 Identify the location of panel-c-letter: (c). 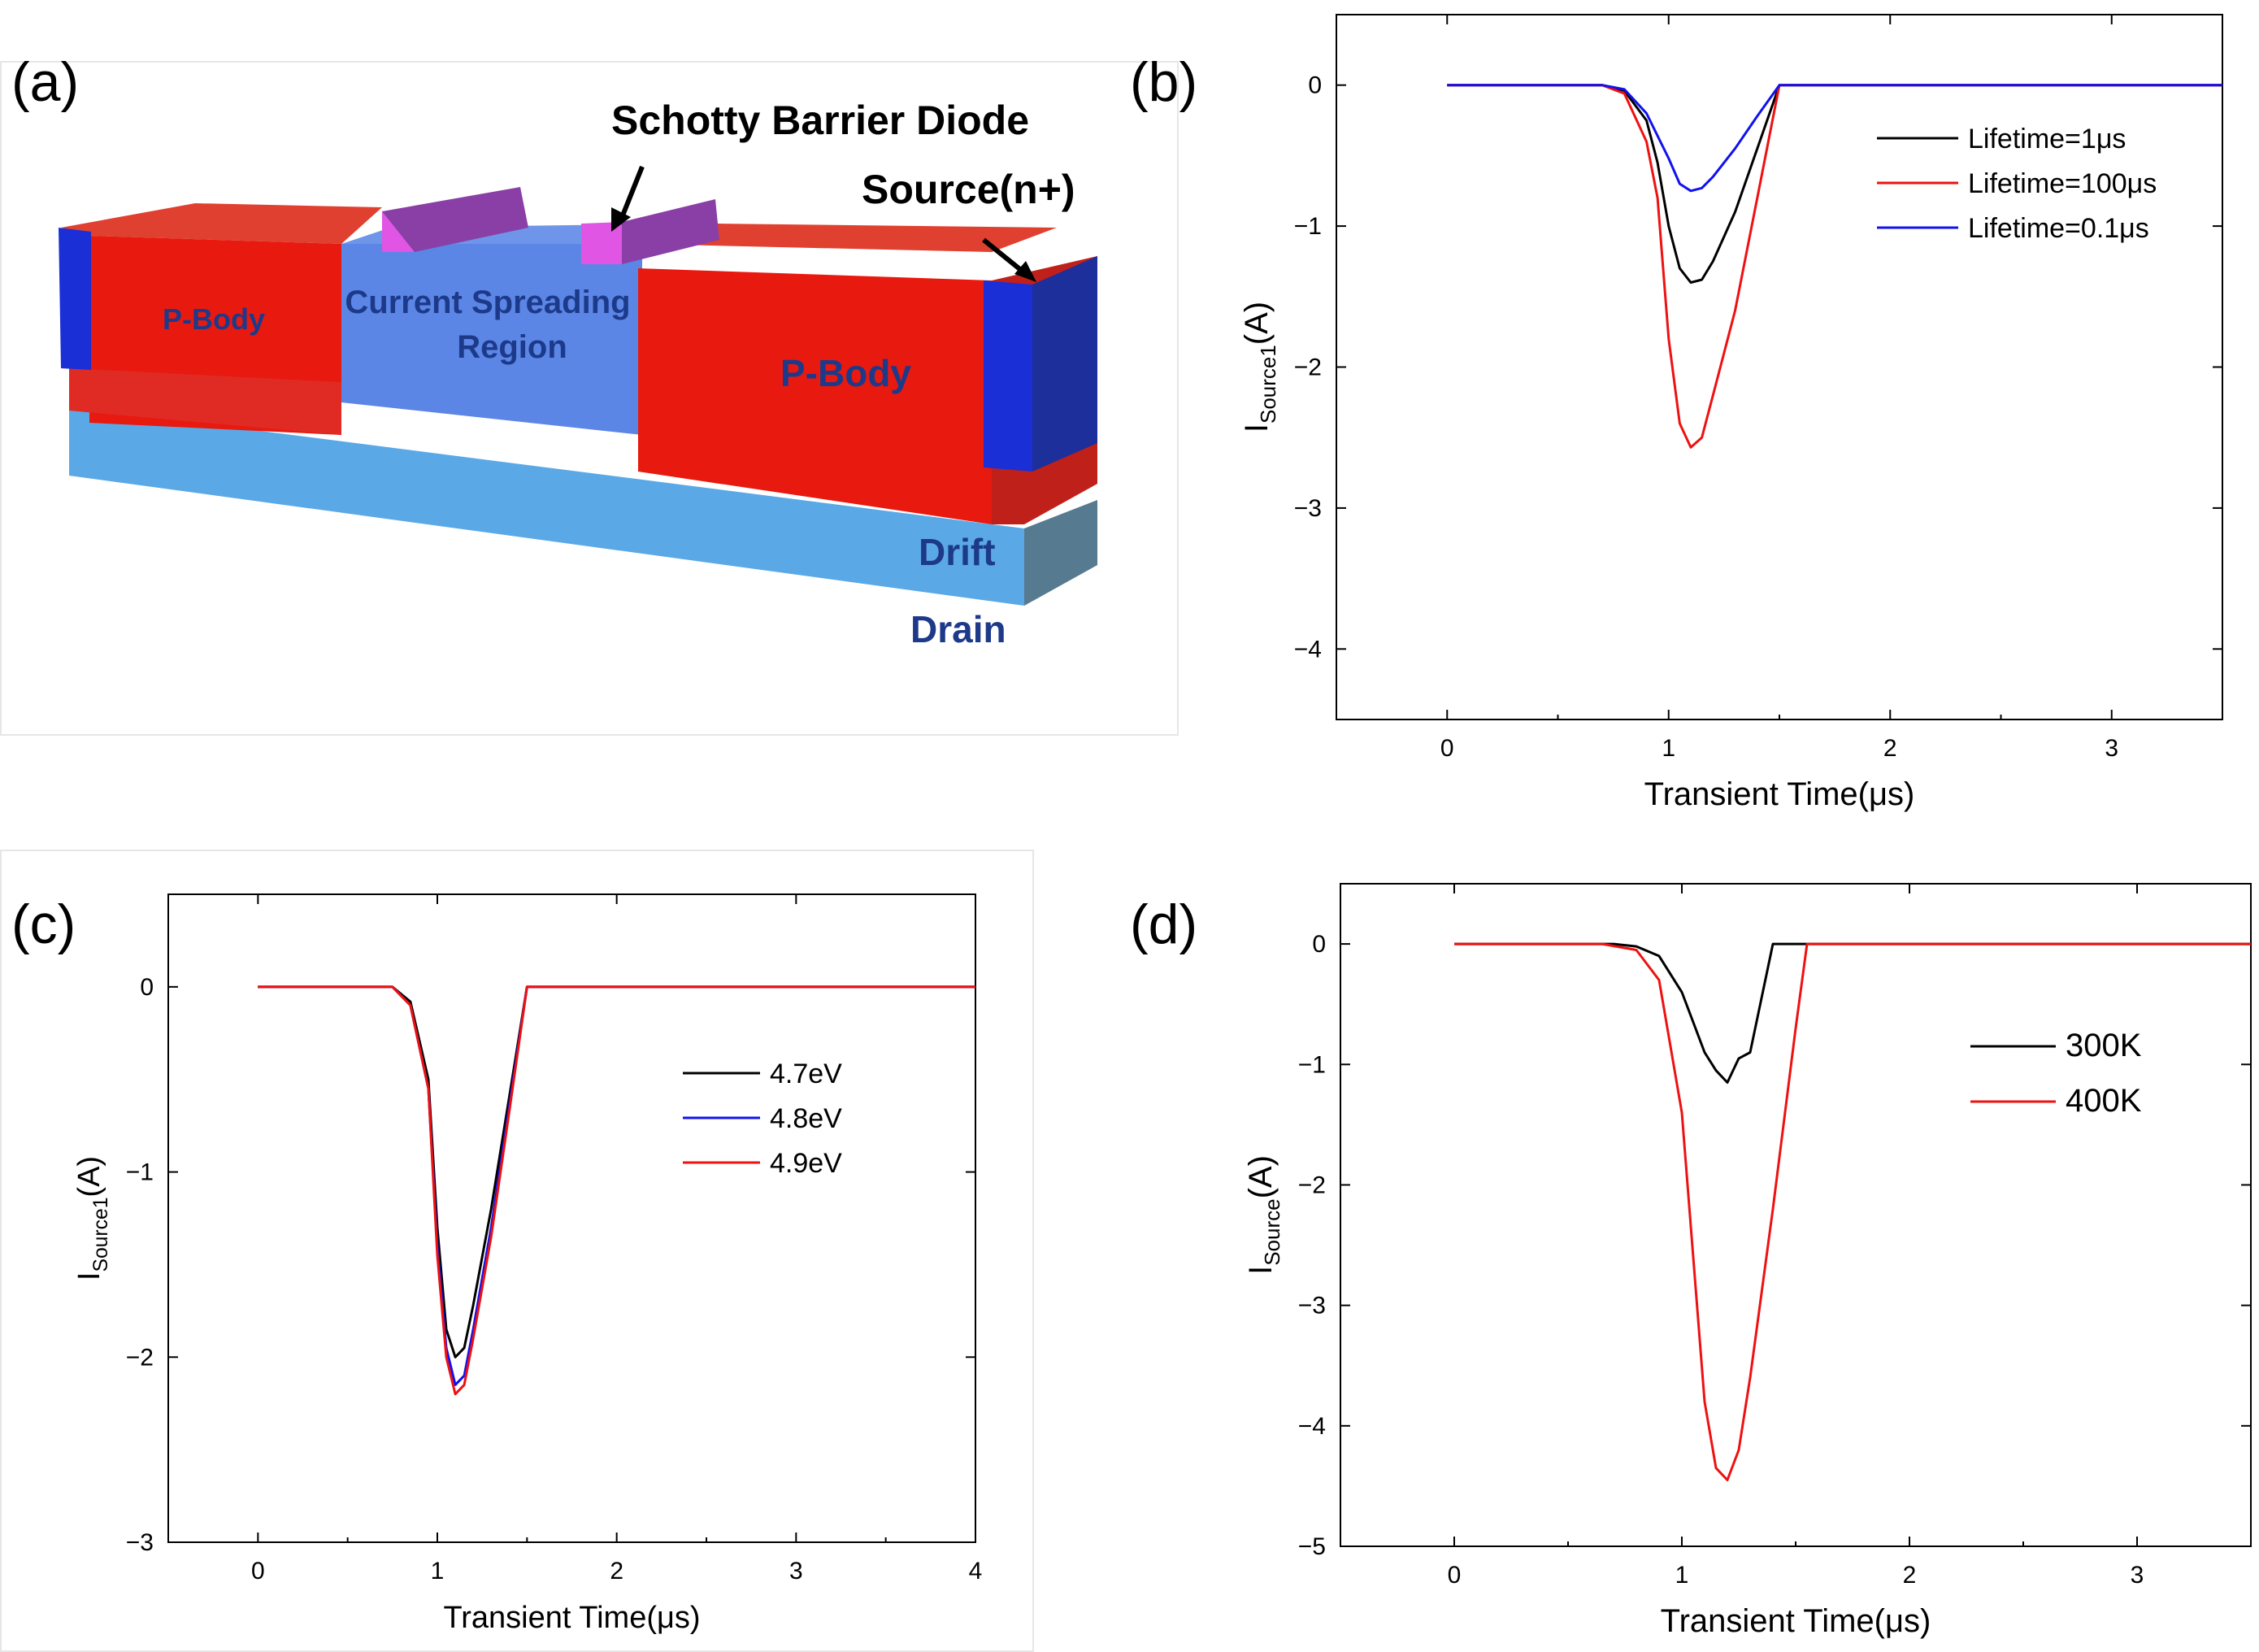
(44, 924).